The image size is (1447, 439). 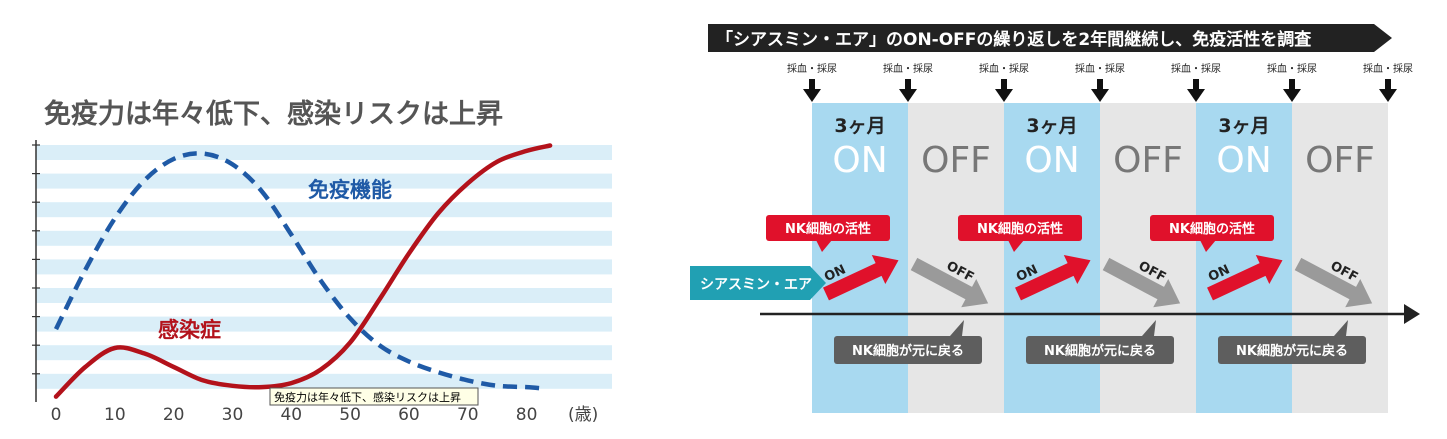 What do you see at coordinates (527, 415) in the screenshot?
I see `x-tick-label: 80` at bounding box center [527, 415].